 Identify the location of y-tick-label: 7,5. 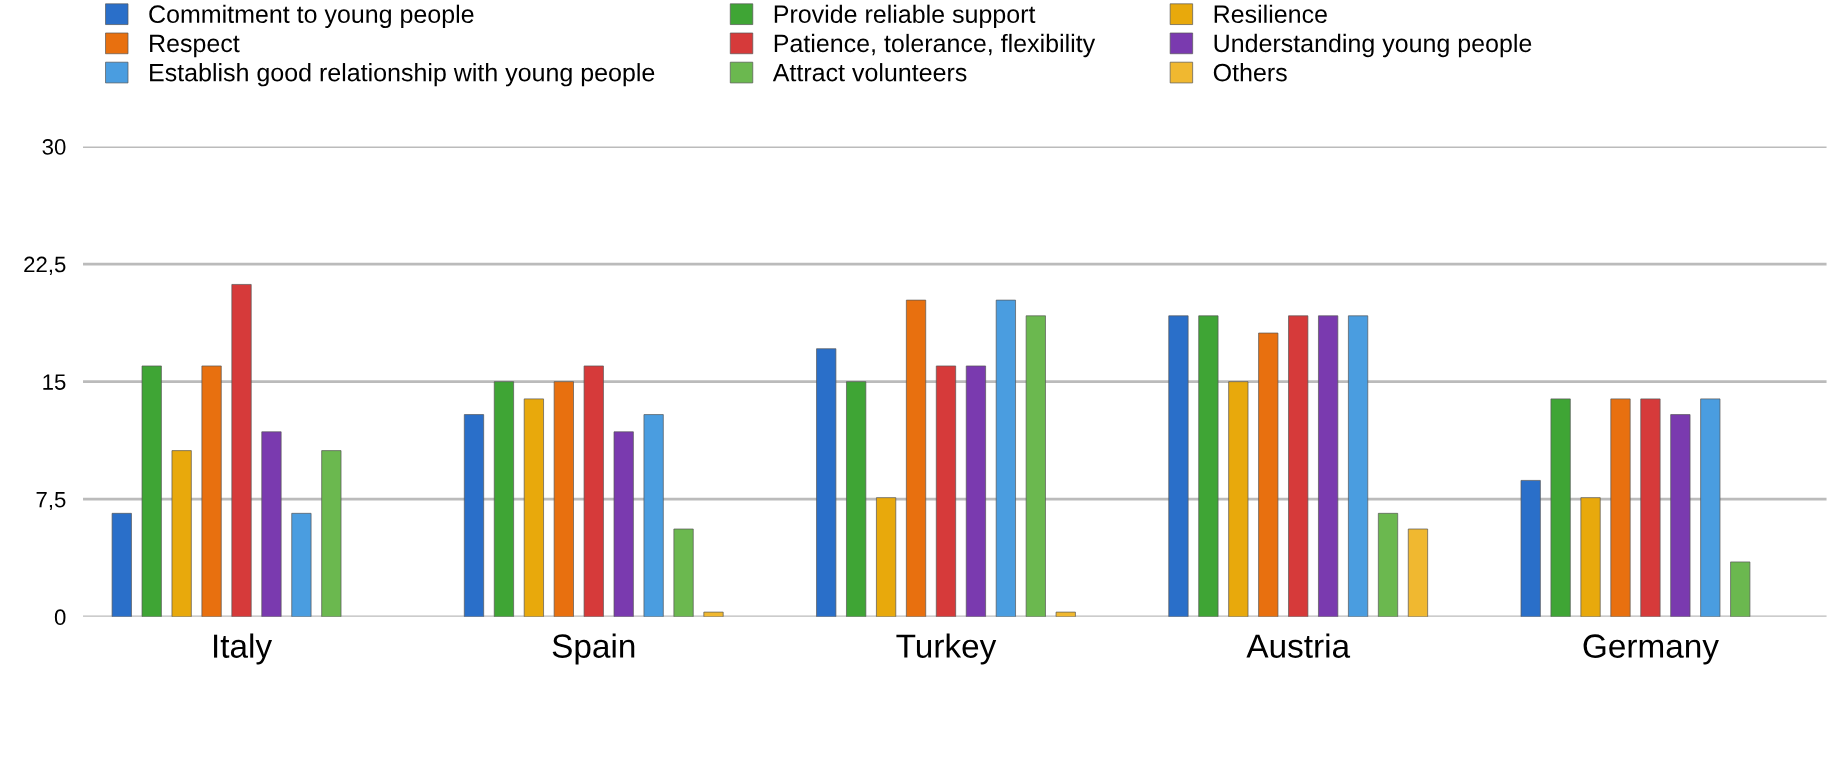
(51, 501).